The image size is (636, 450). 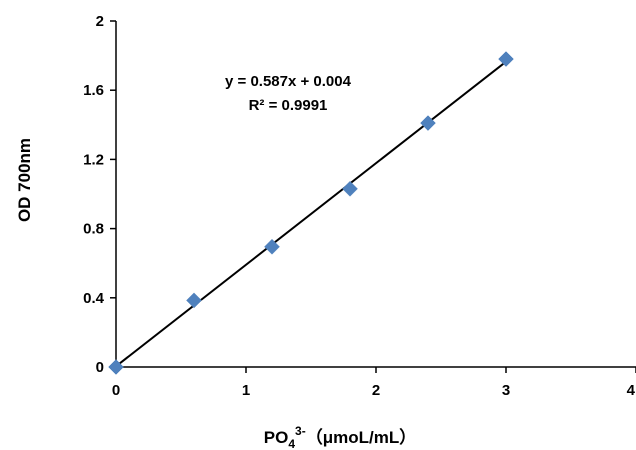 What do you see at coordinates (376, 390) in the screenshot?
I see `x-tick-label: 2` at bounding box center [376, 390].